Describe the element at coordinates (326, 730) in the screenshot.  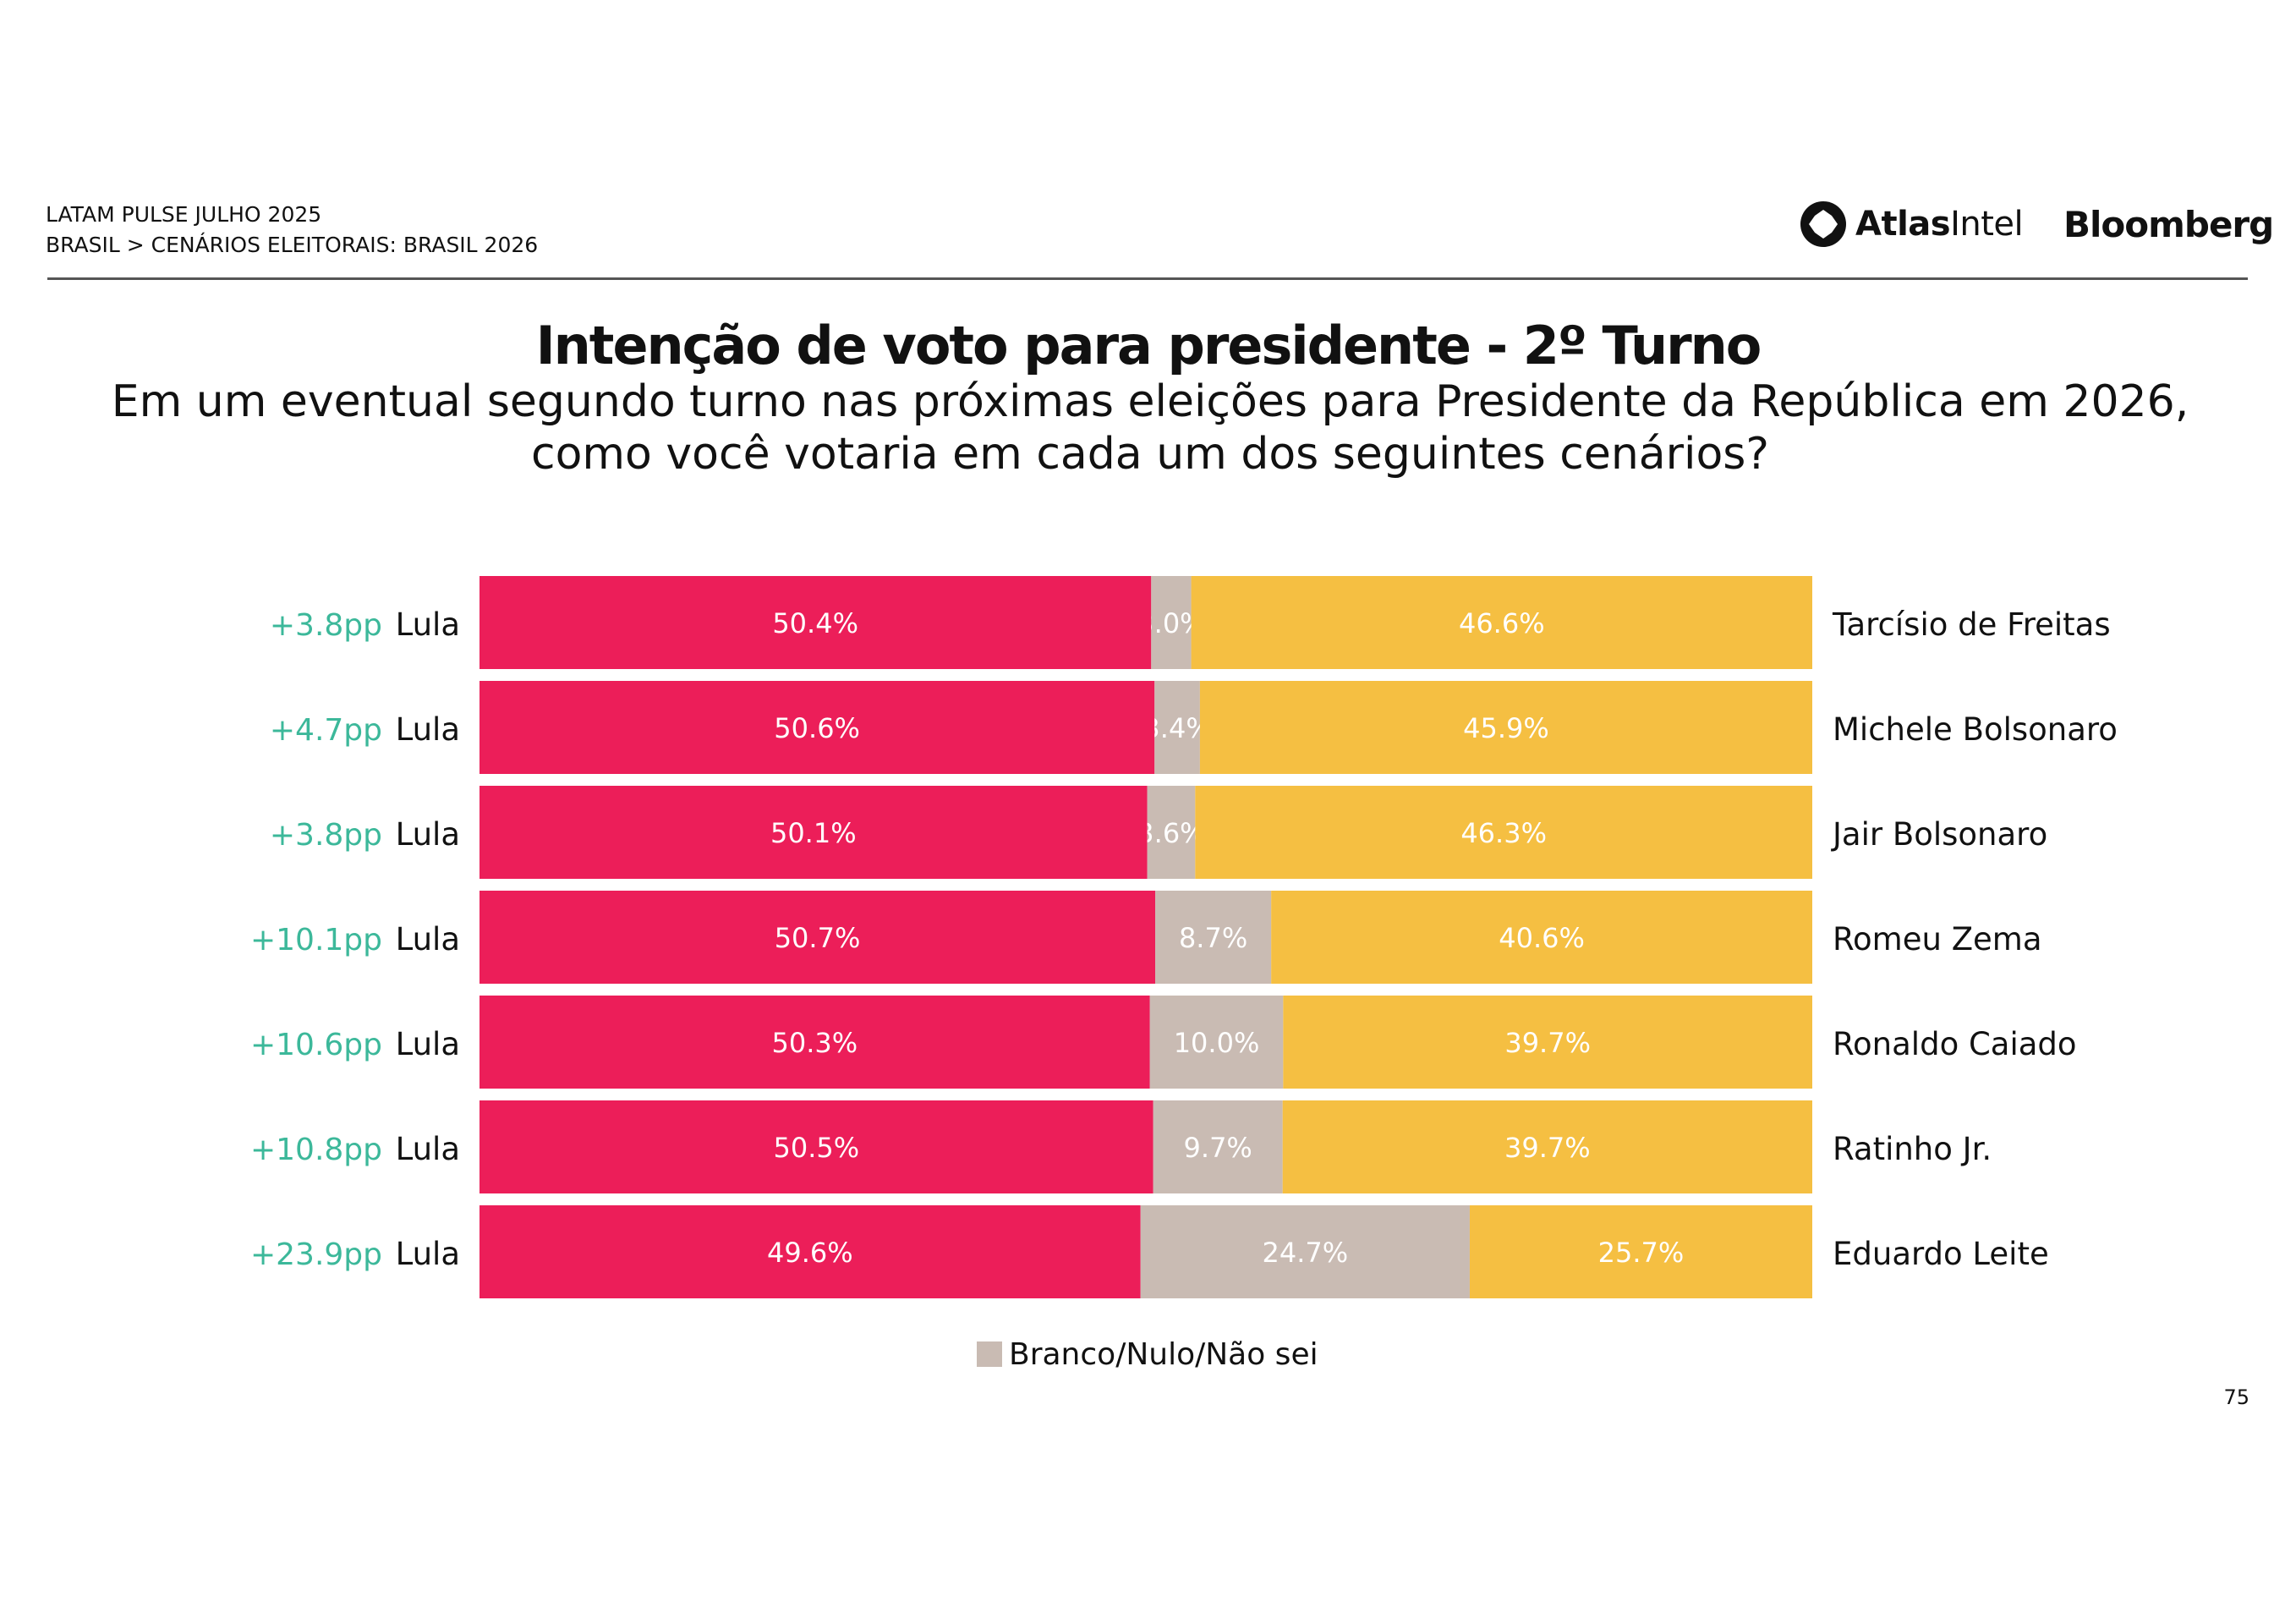
I see `margin-label-2: +4.7pp` at that location.